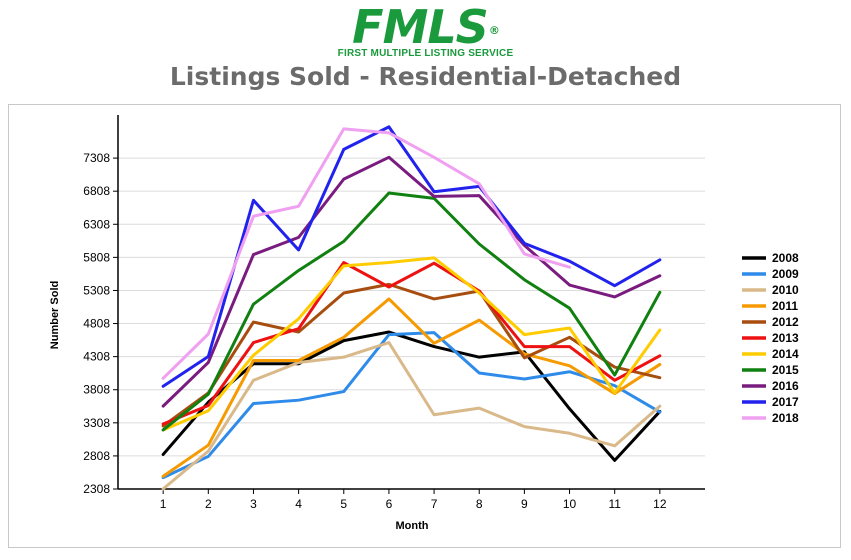 The height and width of the screenshot is (560, 851). I want to click on x-tick-label: 5, so click(343, 504).